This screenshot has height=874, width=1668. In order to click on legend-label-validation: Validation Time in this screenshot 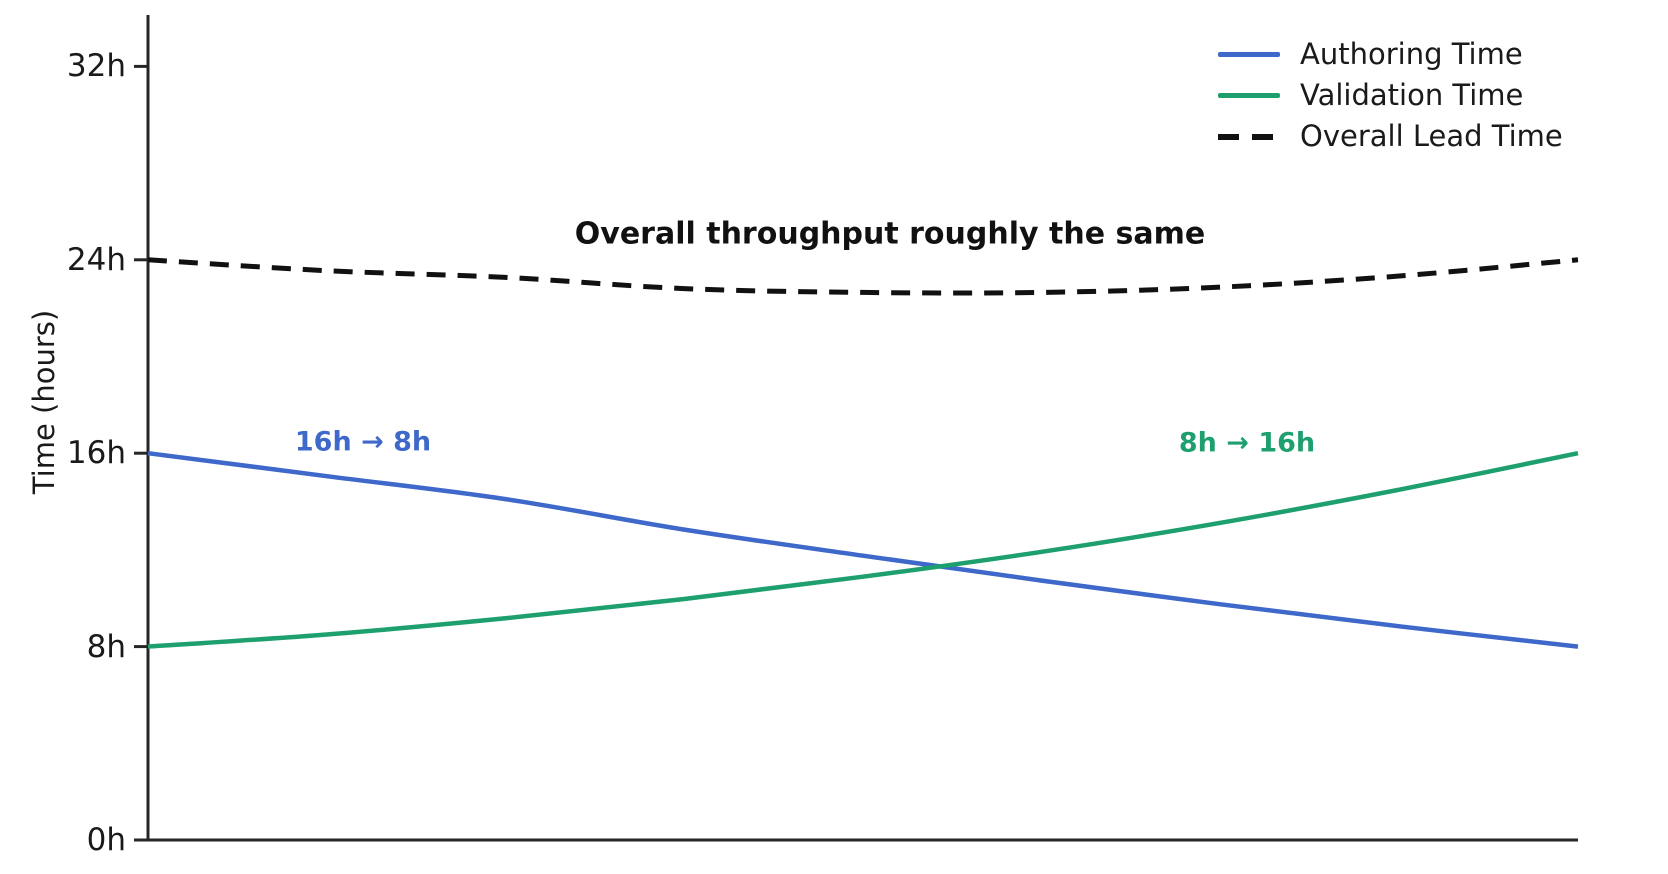, I will do `click(1412, 95)`.